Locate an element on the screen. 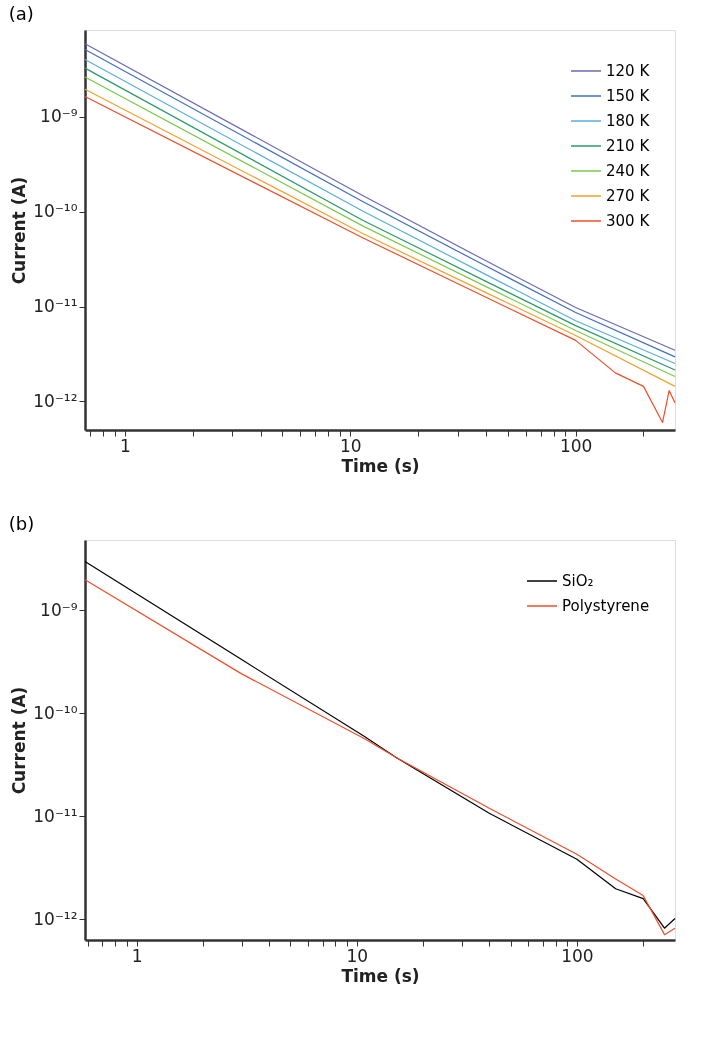  chart-title: (b) is located at coordinates (21, 523).